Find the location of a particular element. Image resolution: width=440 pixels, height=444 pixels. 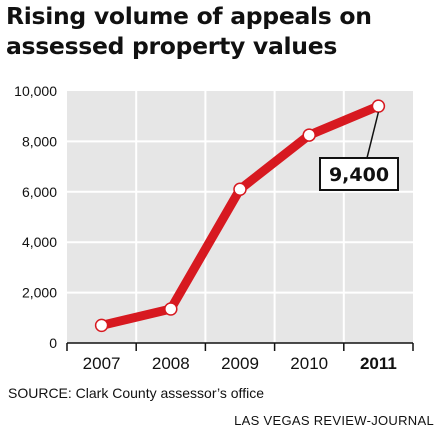

y-tick-label: 0 is located at coordinates (53, 343).